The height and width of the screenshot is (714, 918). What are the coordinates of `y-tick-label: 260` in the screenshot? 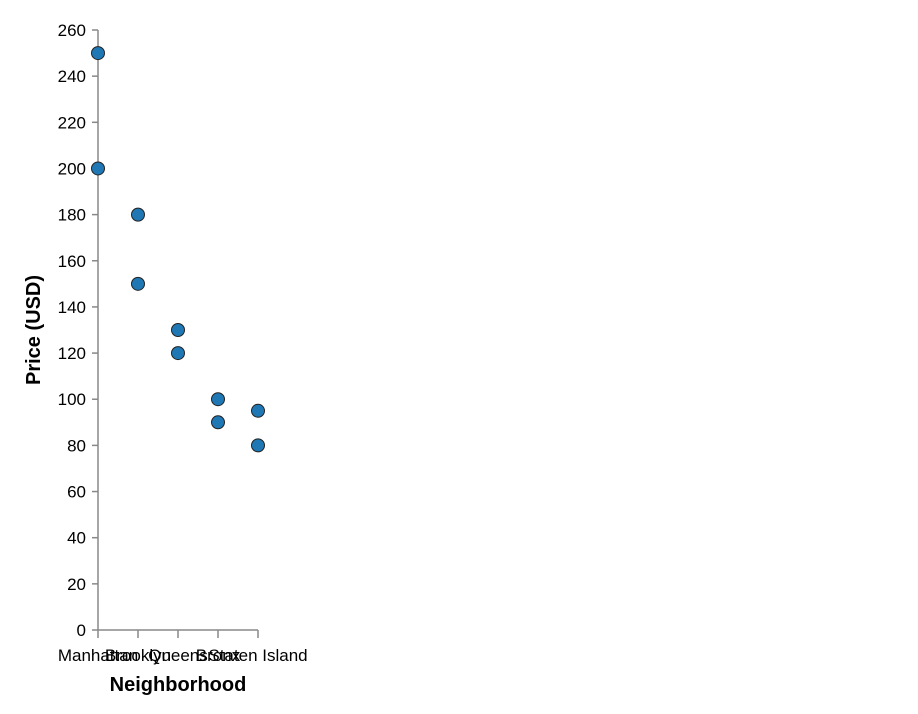 It's located at (72, 30).